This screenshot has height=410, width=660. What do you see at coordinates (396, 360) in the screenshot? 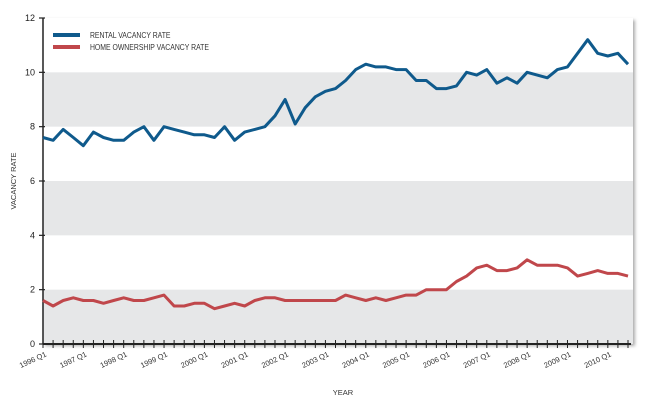
I see `x-tick-label: 2005 Q1` at bounding box center [396, 360].